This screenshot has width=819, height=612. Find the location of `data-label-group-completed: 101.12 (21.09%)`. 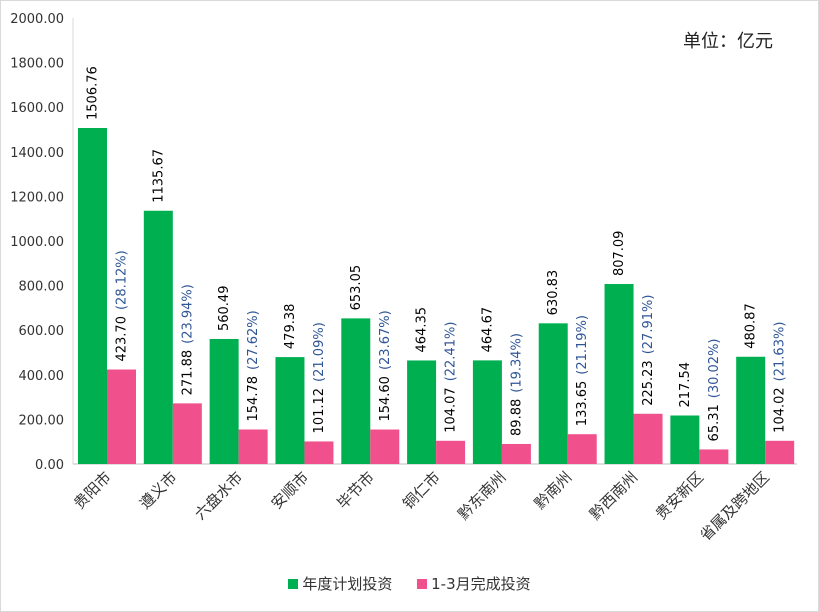

data-label-group-completed: 101.12 (21.09%) is located at coordinates (319, 377).